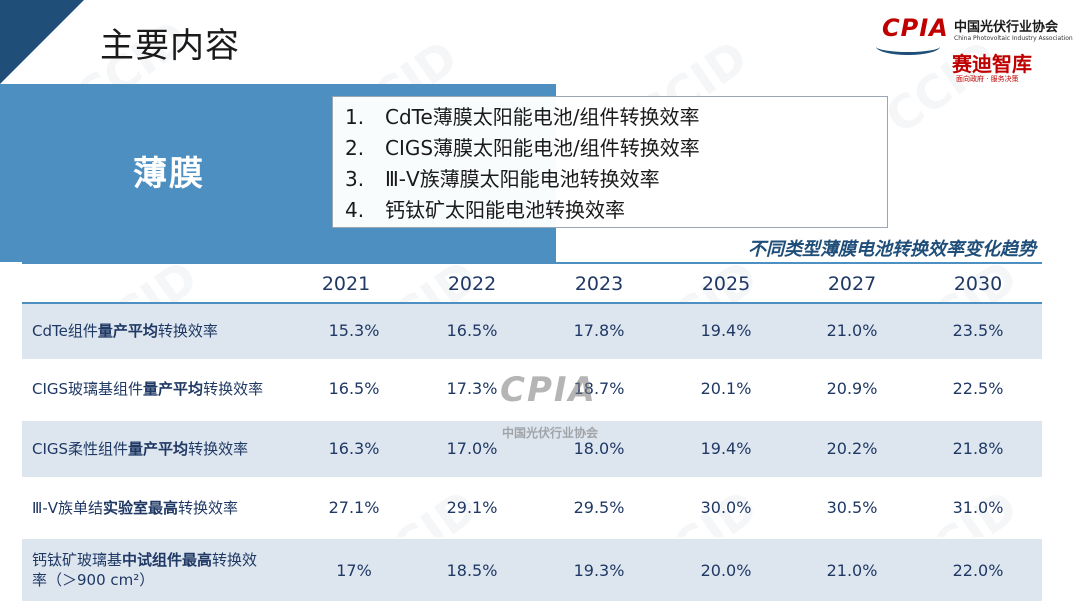 This screenshot has height=608, width=1080. I want to click on year-header: 2021, so click(346, 284).